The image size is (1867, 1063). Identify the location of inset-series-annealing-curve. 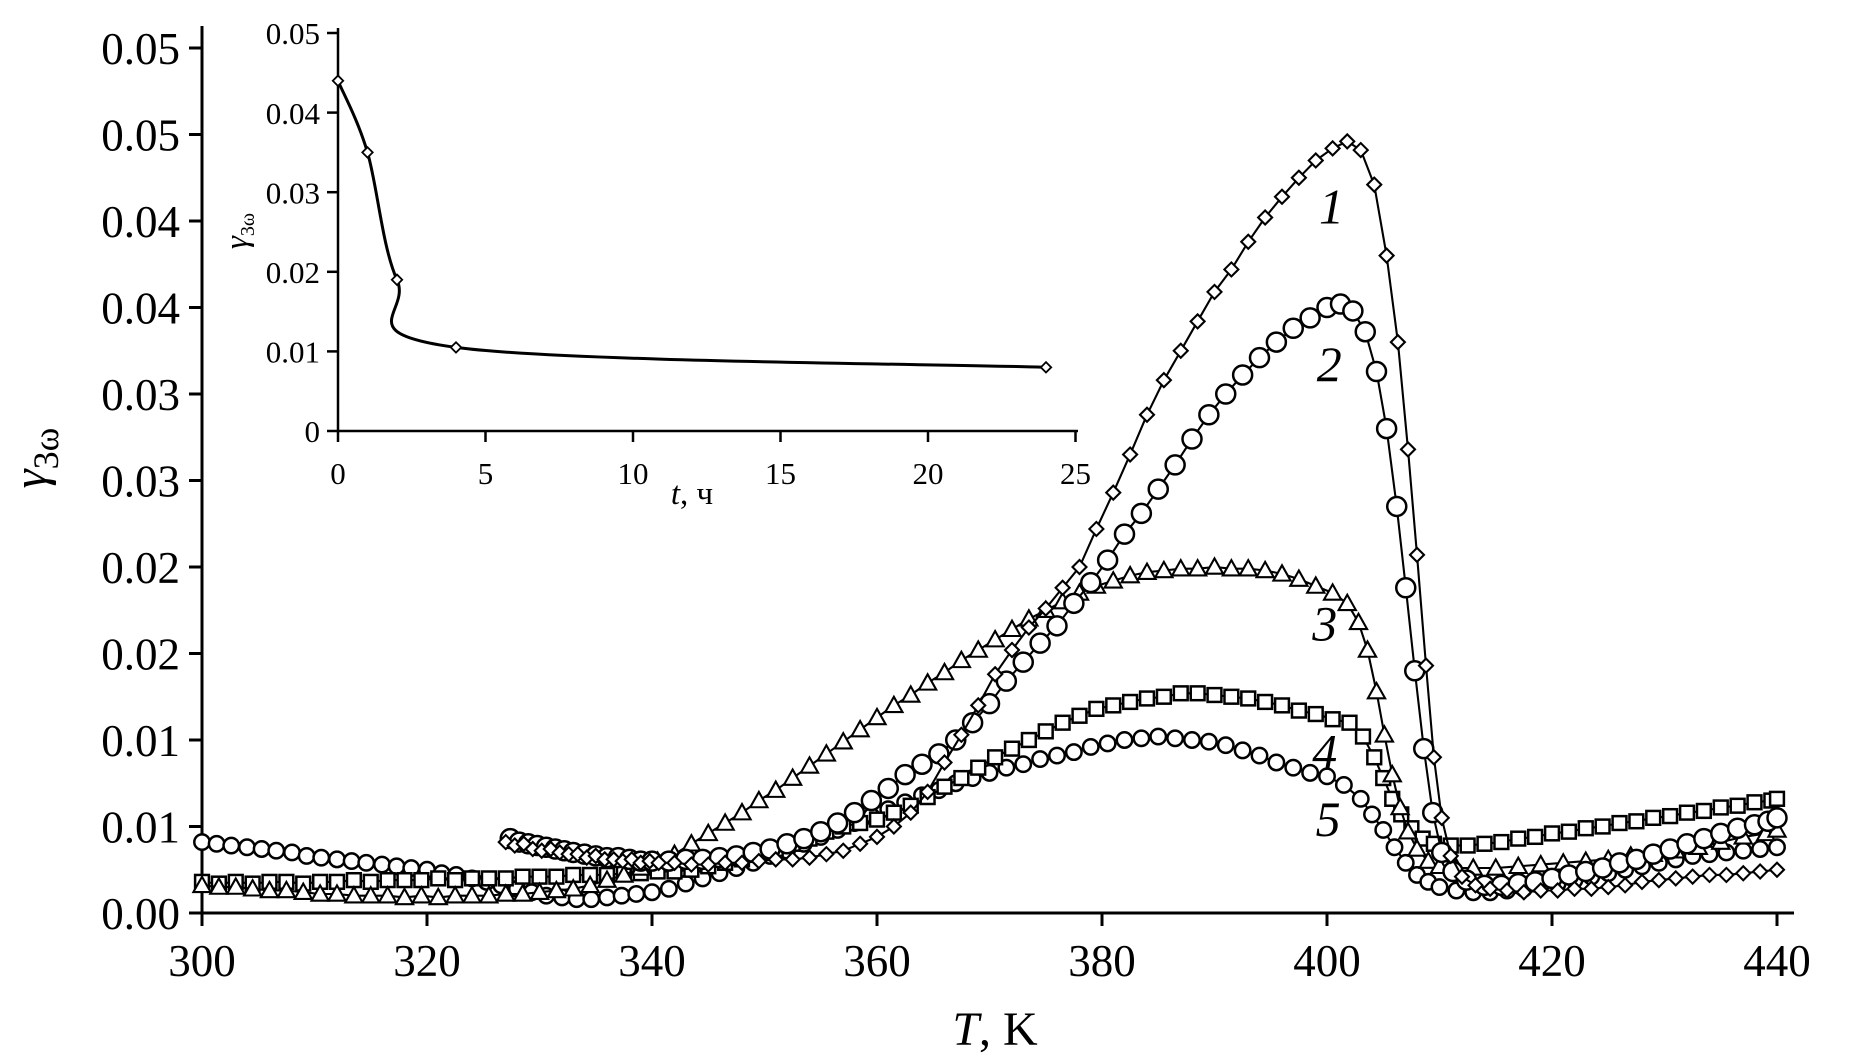
(692, 224).